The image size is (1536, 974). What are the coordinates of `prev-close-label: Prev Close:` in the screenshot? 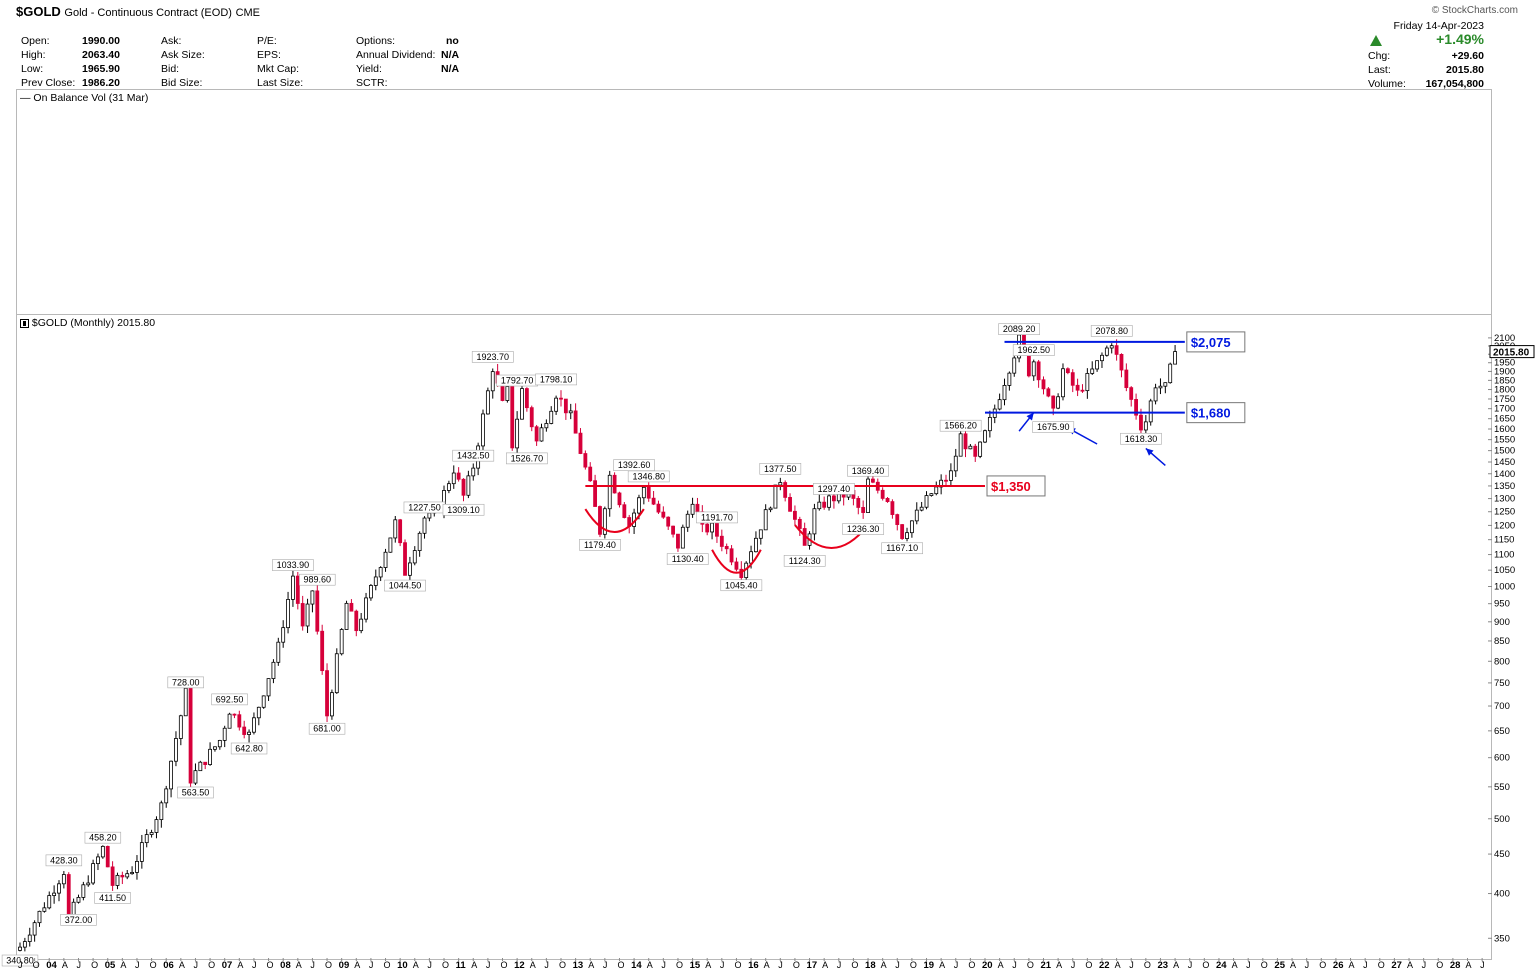 It's located at (48, 83).